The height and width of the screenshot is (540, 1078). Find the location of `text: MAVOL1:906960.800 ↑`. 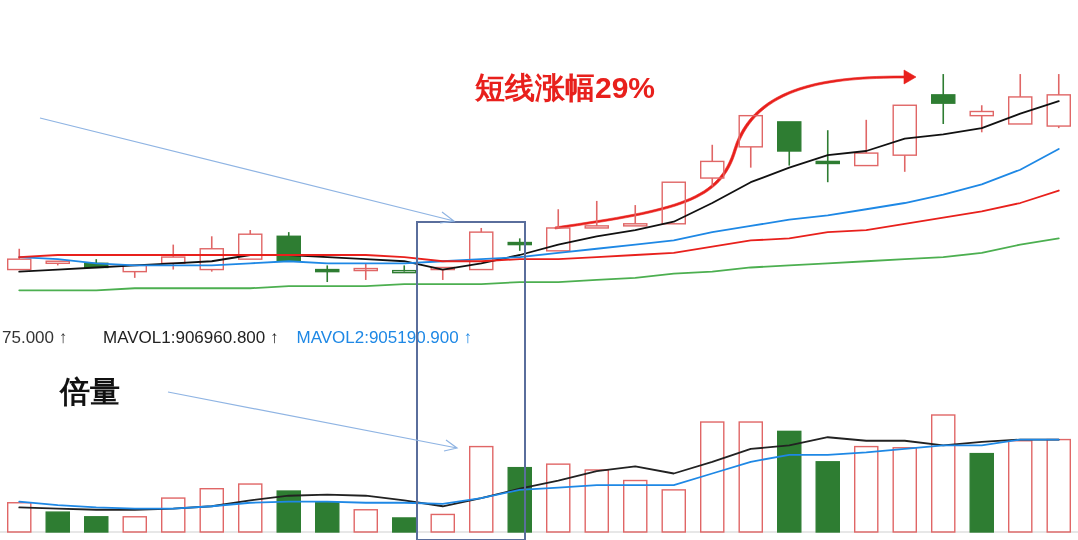

text: MAVOL1:906960.800 ↑ is located at coordinates (191, 337).